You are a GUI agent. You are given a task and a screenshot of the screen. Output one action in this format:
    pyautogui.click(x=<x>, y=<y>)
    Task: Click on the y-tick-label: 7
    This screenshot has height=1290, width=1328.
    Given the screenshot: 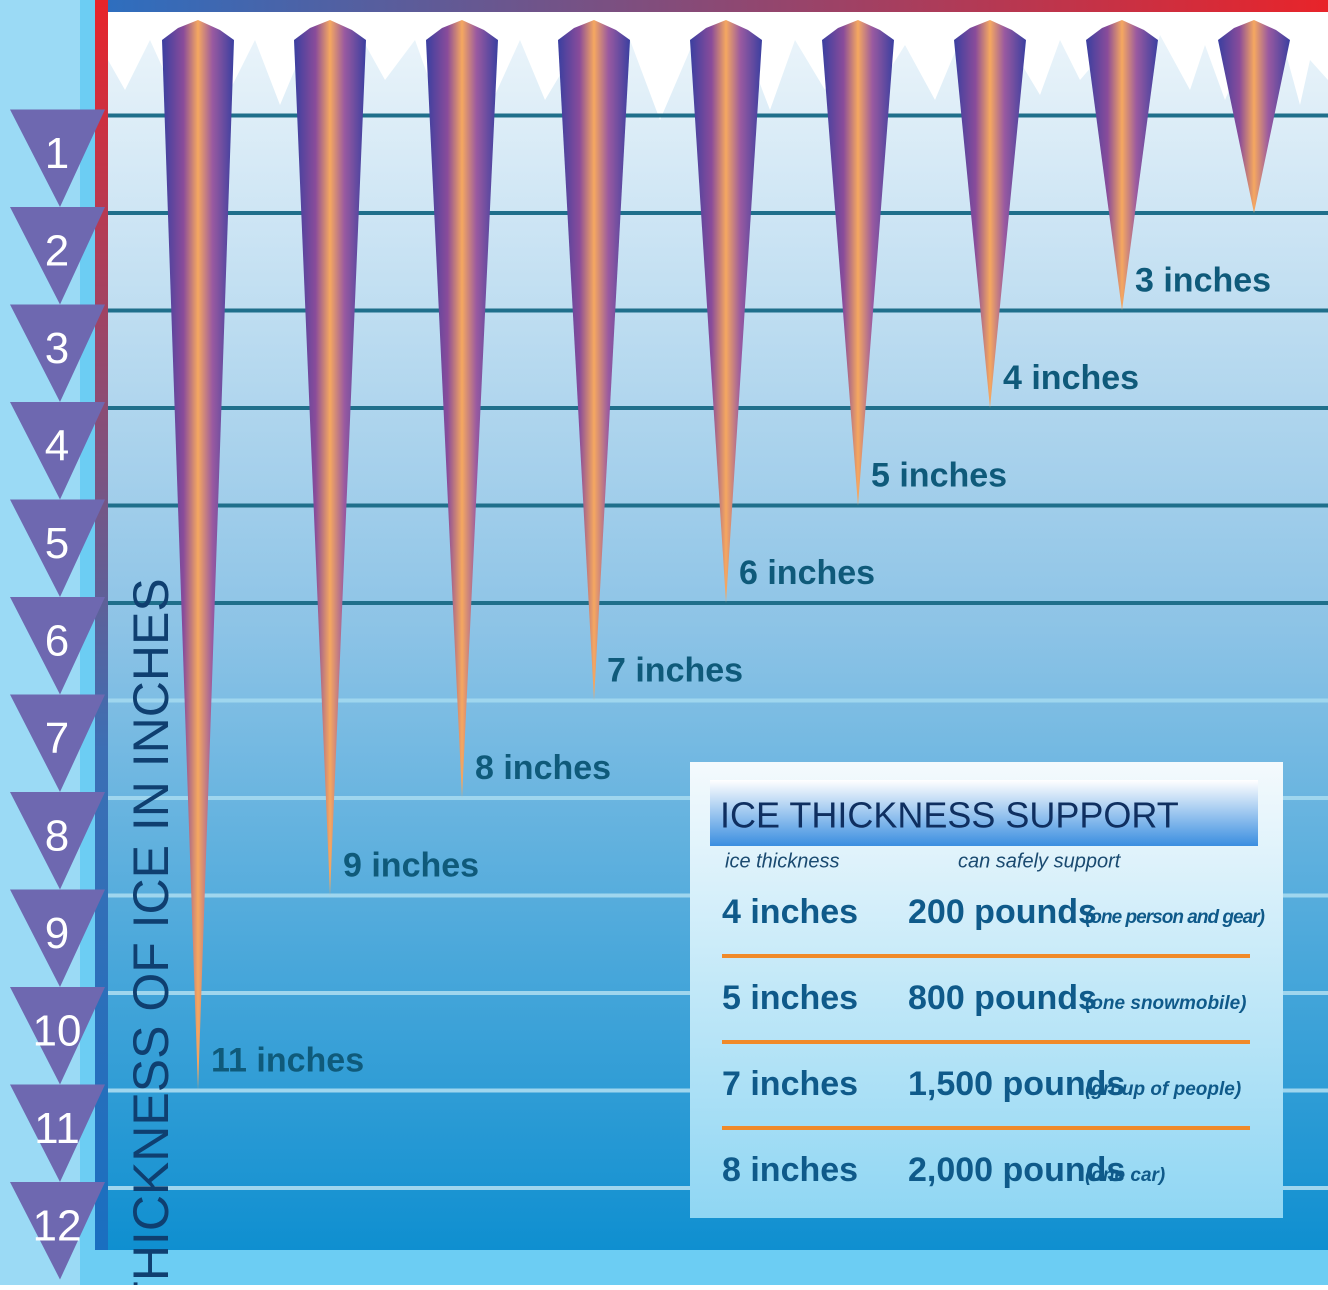 What is the action you would take?
    pyautogui.click(x=57, y=738)
    